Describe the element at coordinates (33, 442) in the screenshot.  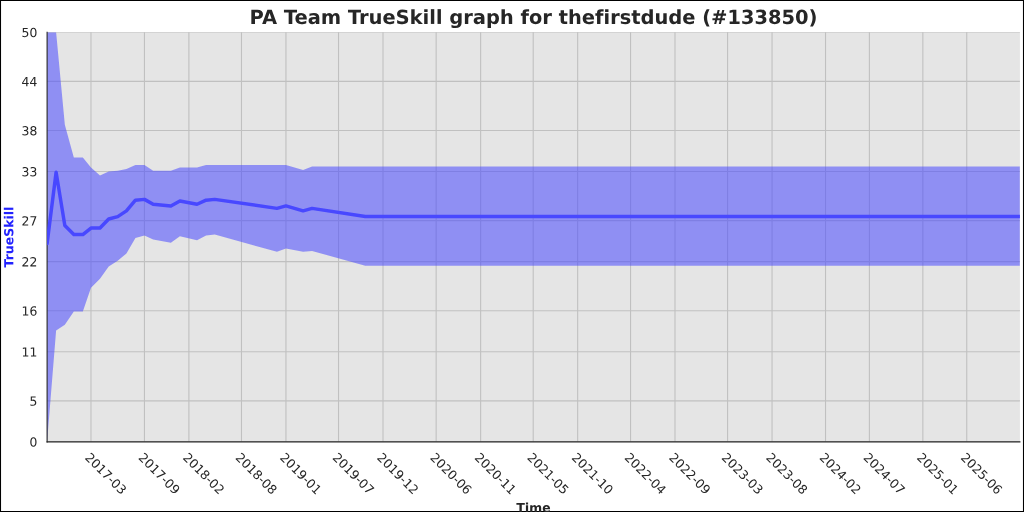
I see `y-tick-label: 0` at that location.